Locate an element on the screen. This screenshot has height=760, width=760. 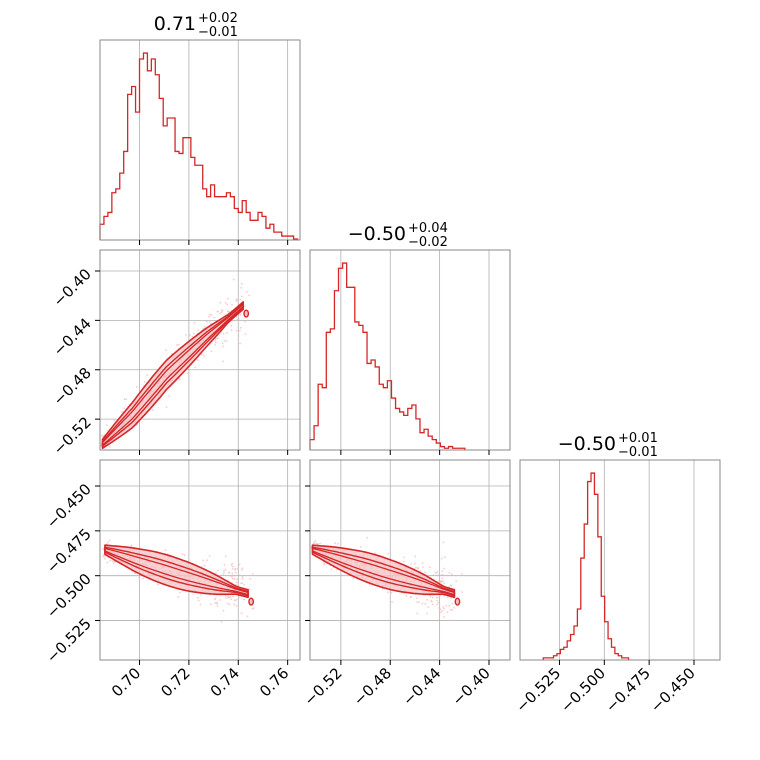
p31-xtick-label: 0.76 is located at coordinates (274, 682).